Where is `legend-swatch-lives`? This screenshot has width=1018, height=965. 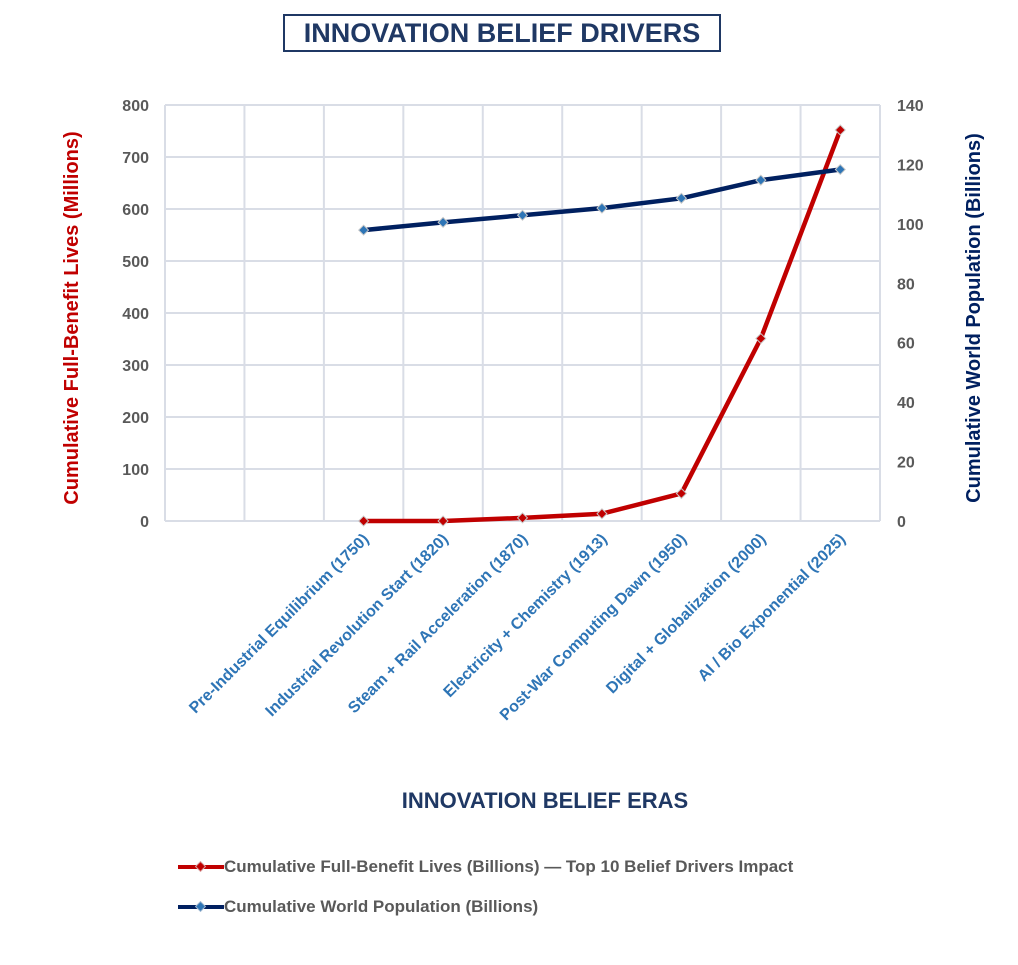
legend-swatch-lives is located at coordinates (201, 867).